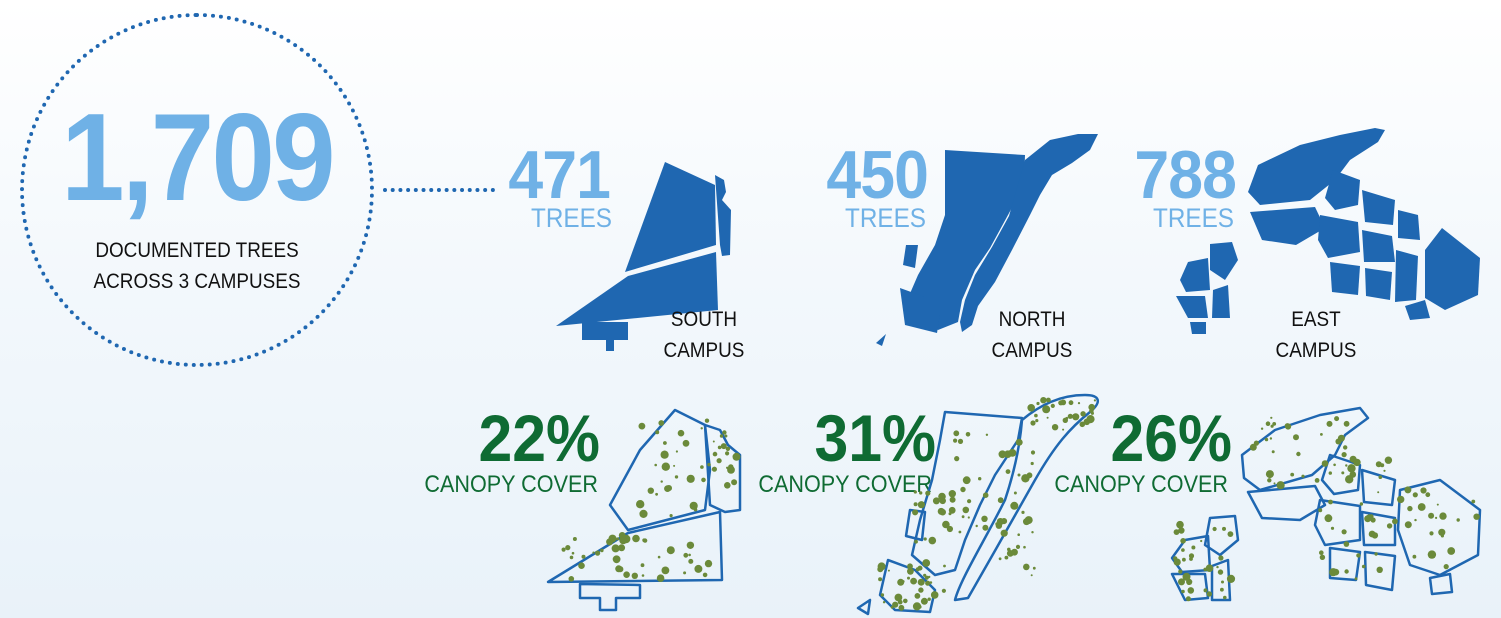 The width and height of the screenshot is (1501, 618). What do you see at coordinates (197, 266) in the screenshot?
I see `total-trees-label: DOCUMENTED TREES ACROSS 3 CAMPUSES` at bounding box center [197, 266].